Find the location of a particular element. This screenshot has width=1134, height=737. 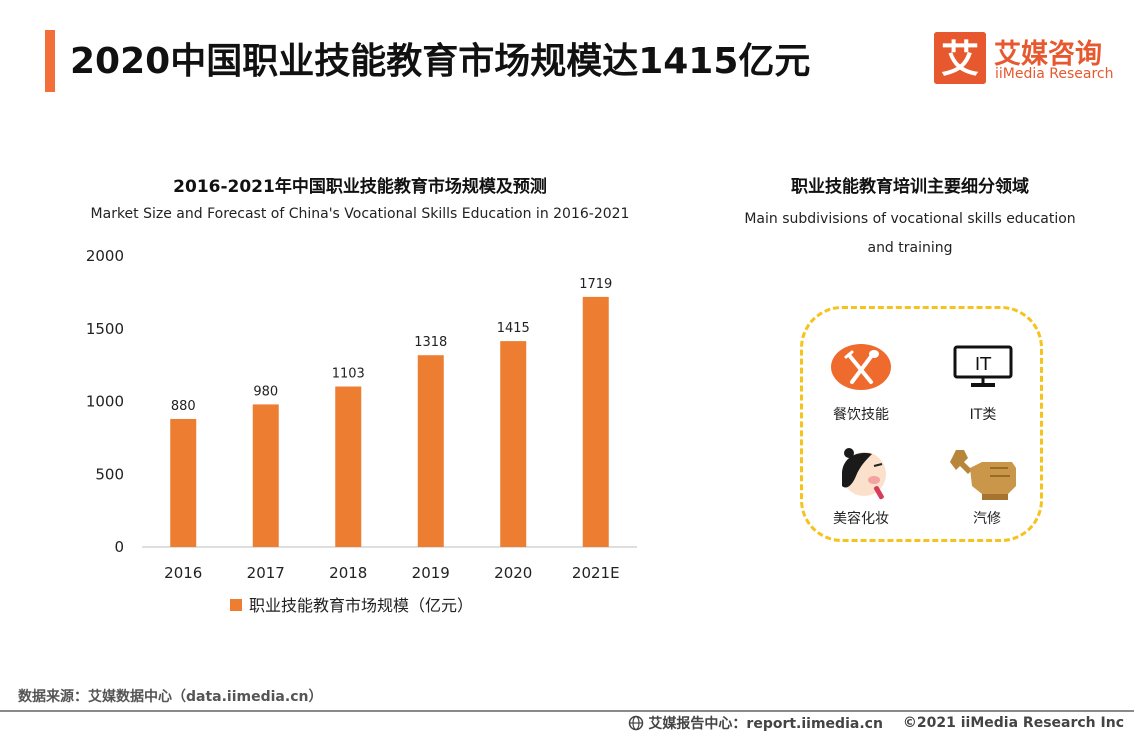

segment-auto-repair: 汽修 is located at coordinates (987, 487).